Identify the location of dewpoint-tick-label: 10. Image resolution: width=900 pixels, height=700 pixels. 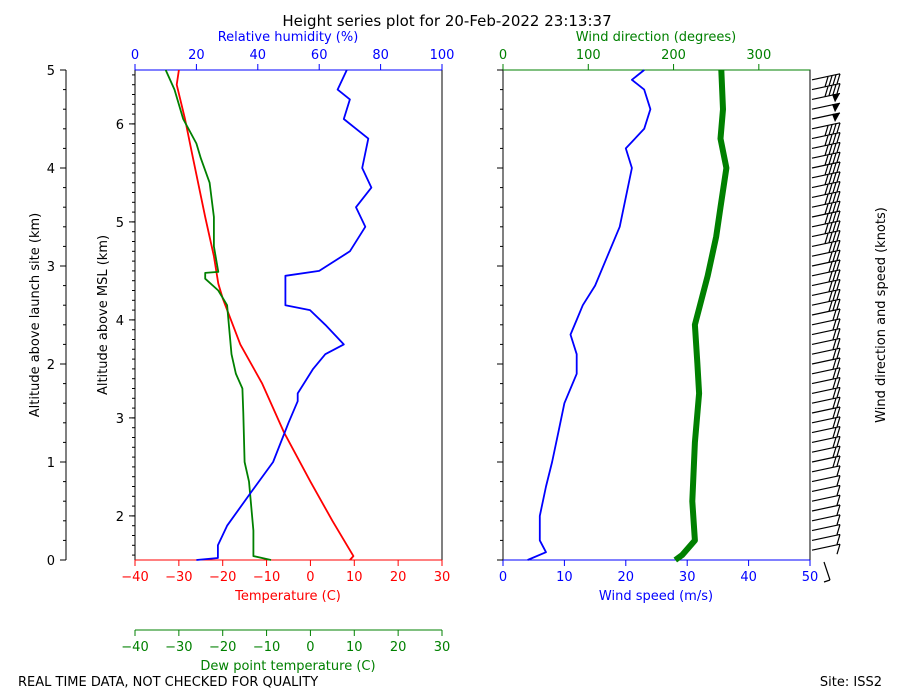
(354, 647).